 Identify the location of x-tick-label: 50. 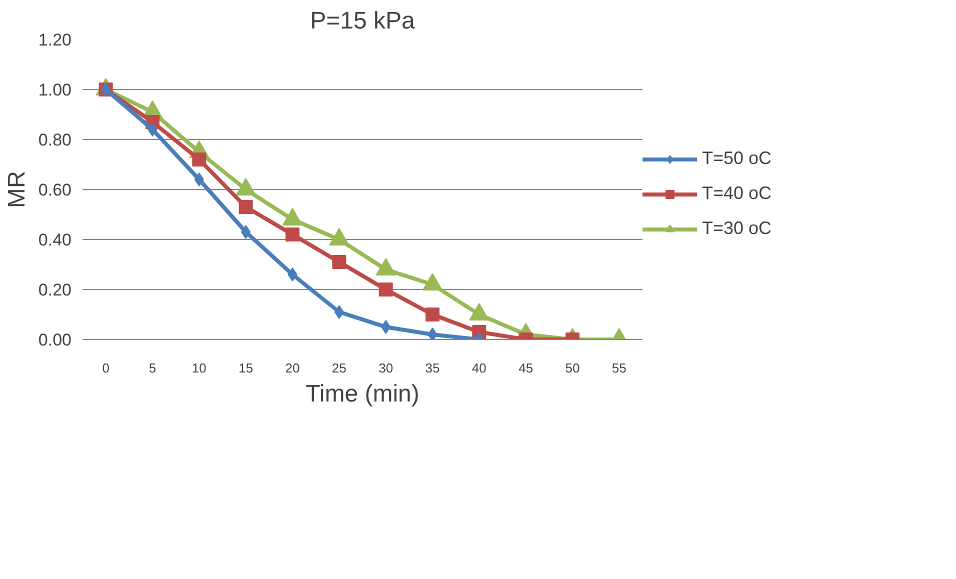
(572, 368).